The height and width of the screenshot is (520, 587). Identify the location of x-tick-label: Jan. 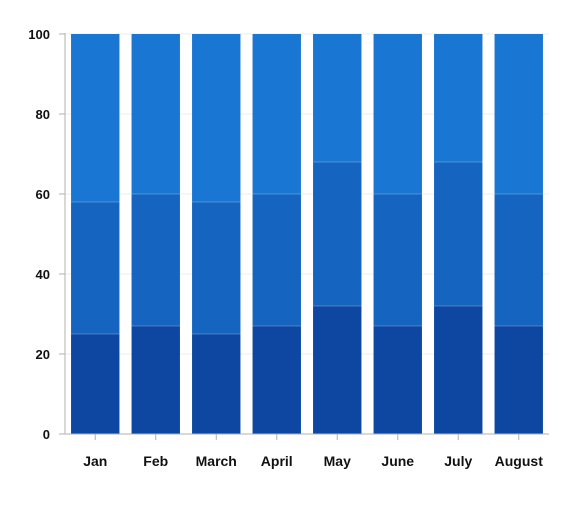
(95, 461).